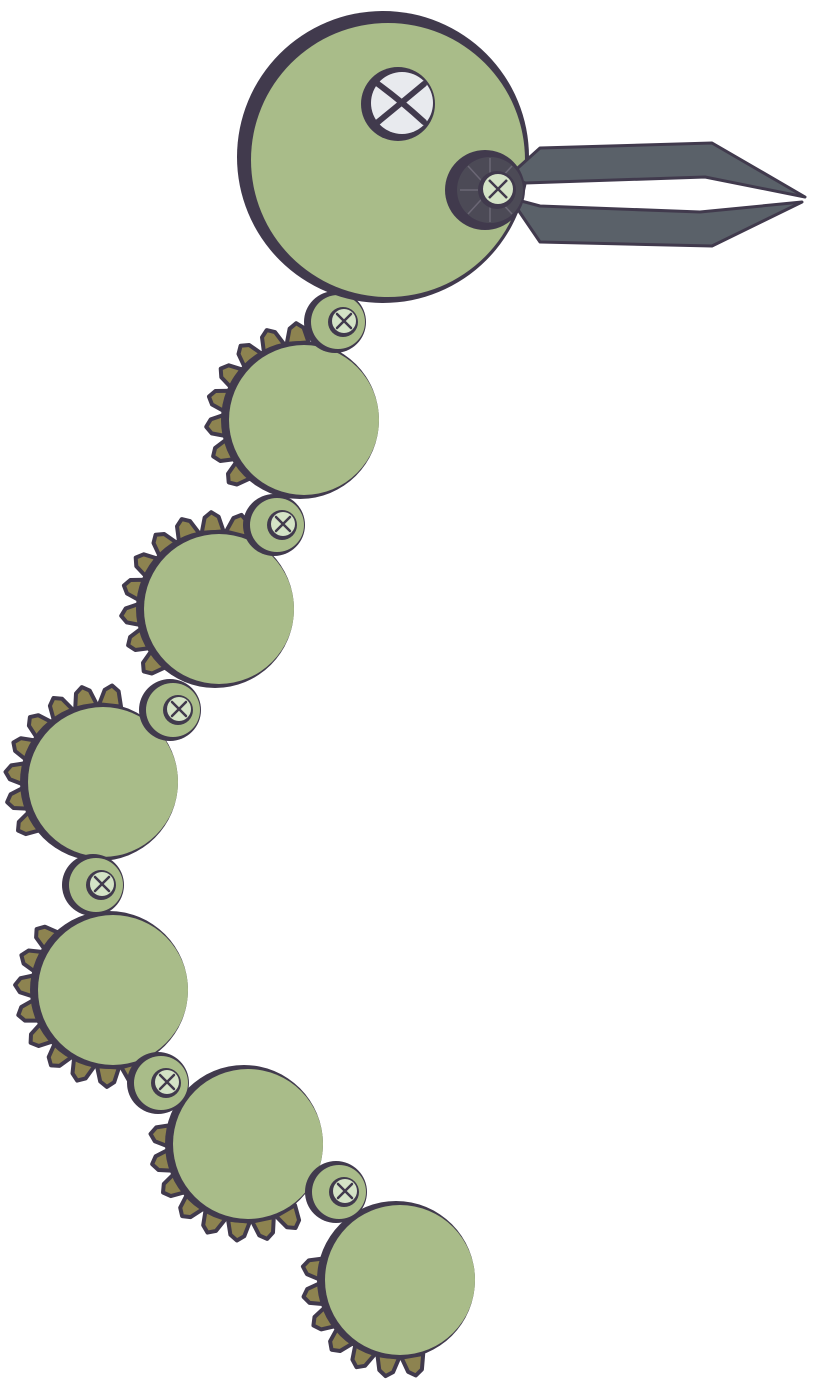  What do you see at coordinates (657, 194) in the screenshot?
I see `claw-gripper-icon` at bounding box center [657, 194].